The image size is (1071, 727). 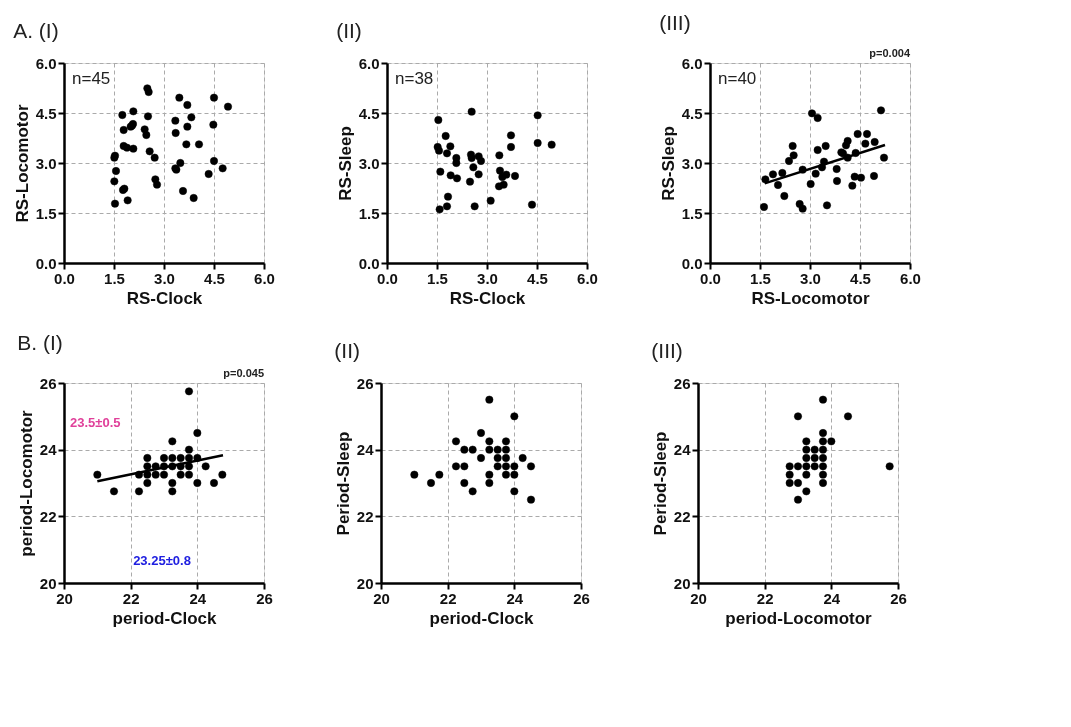 I want to click on annotation: n=45, so click(x=91, y=78).